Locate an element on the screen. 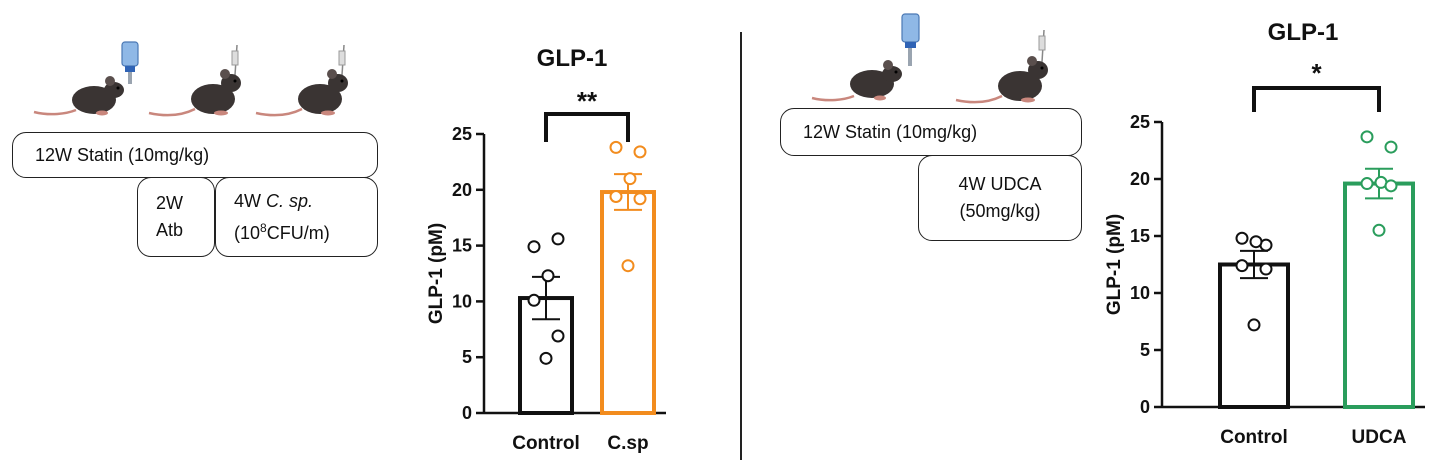 This screenshot has height=470, width=1456. mouse-gavage-group-right is located at coordinates (1001, 67).